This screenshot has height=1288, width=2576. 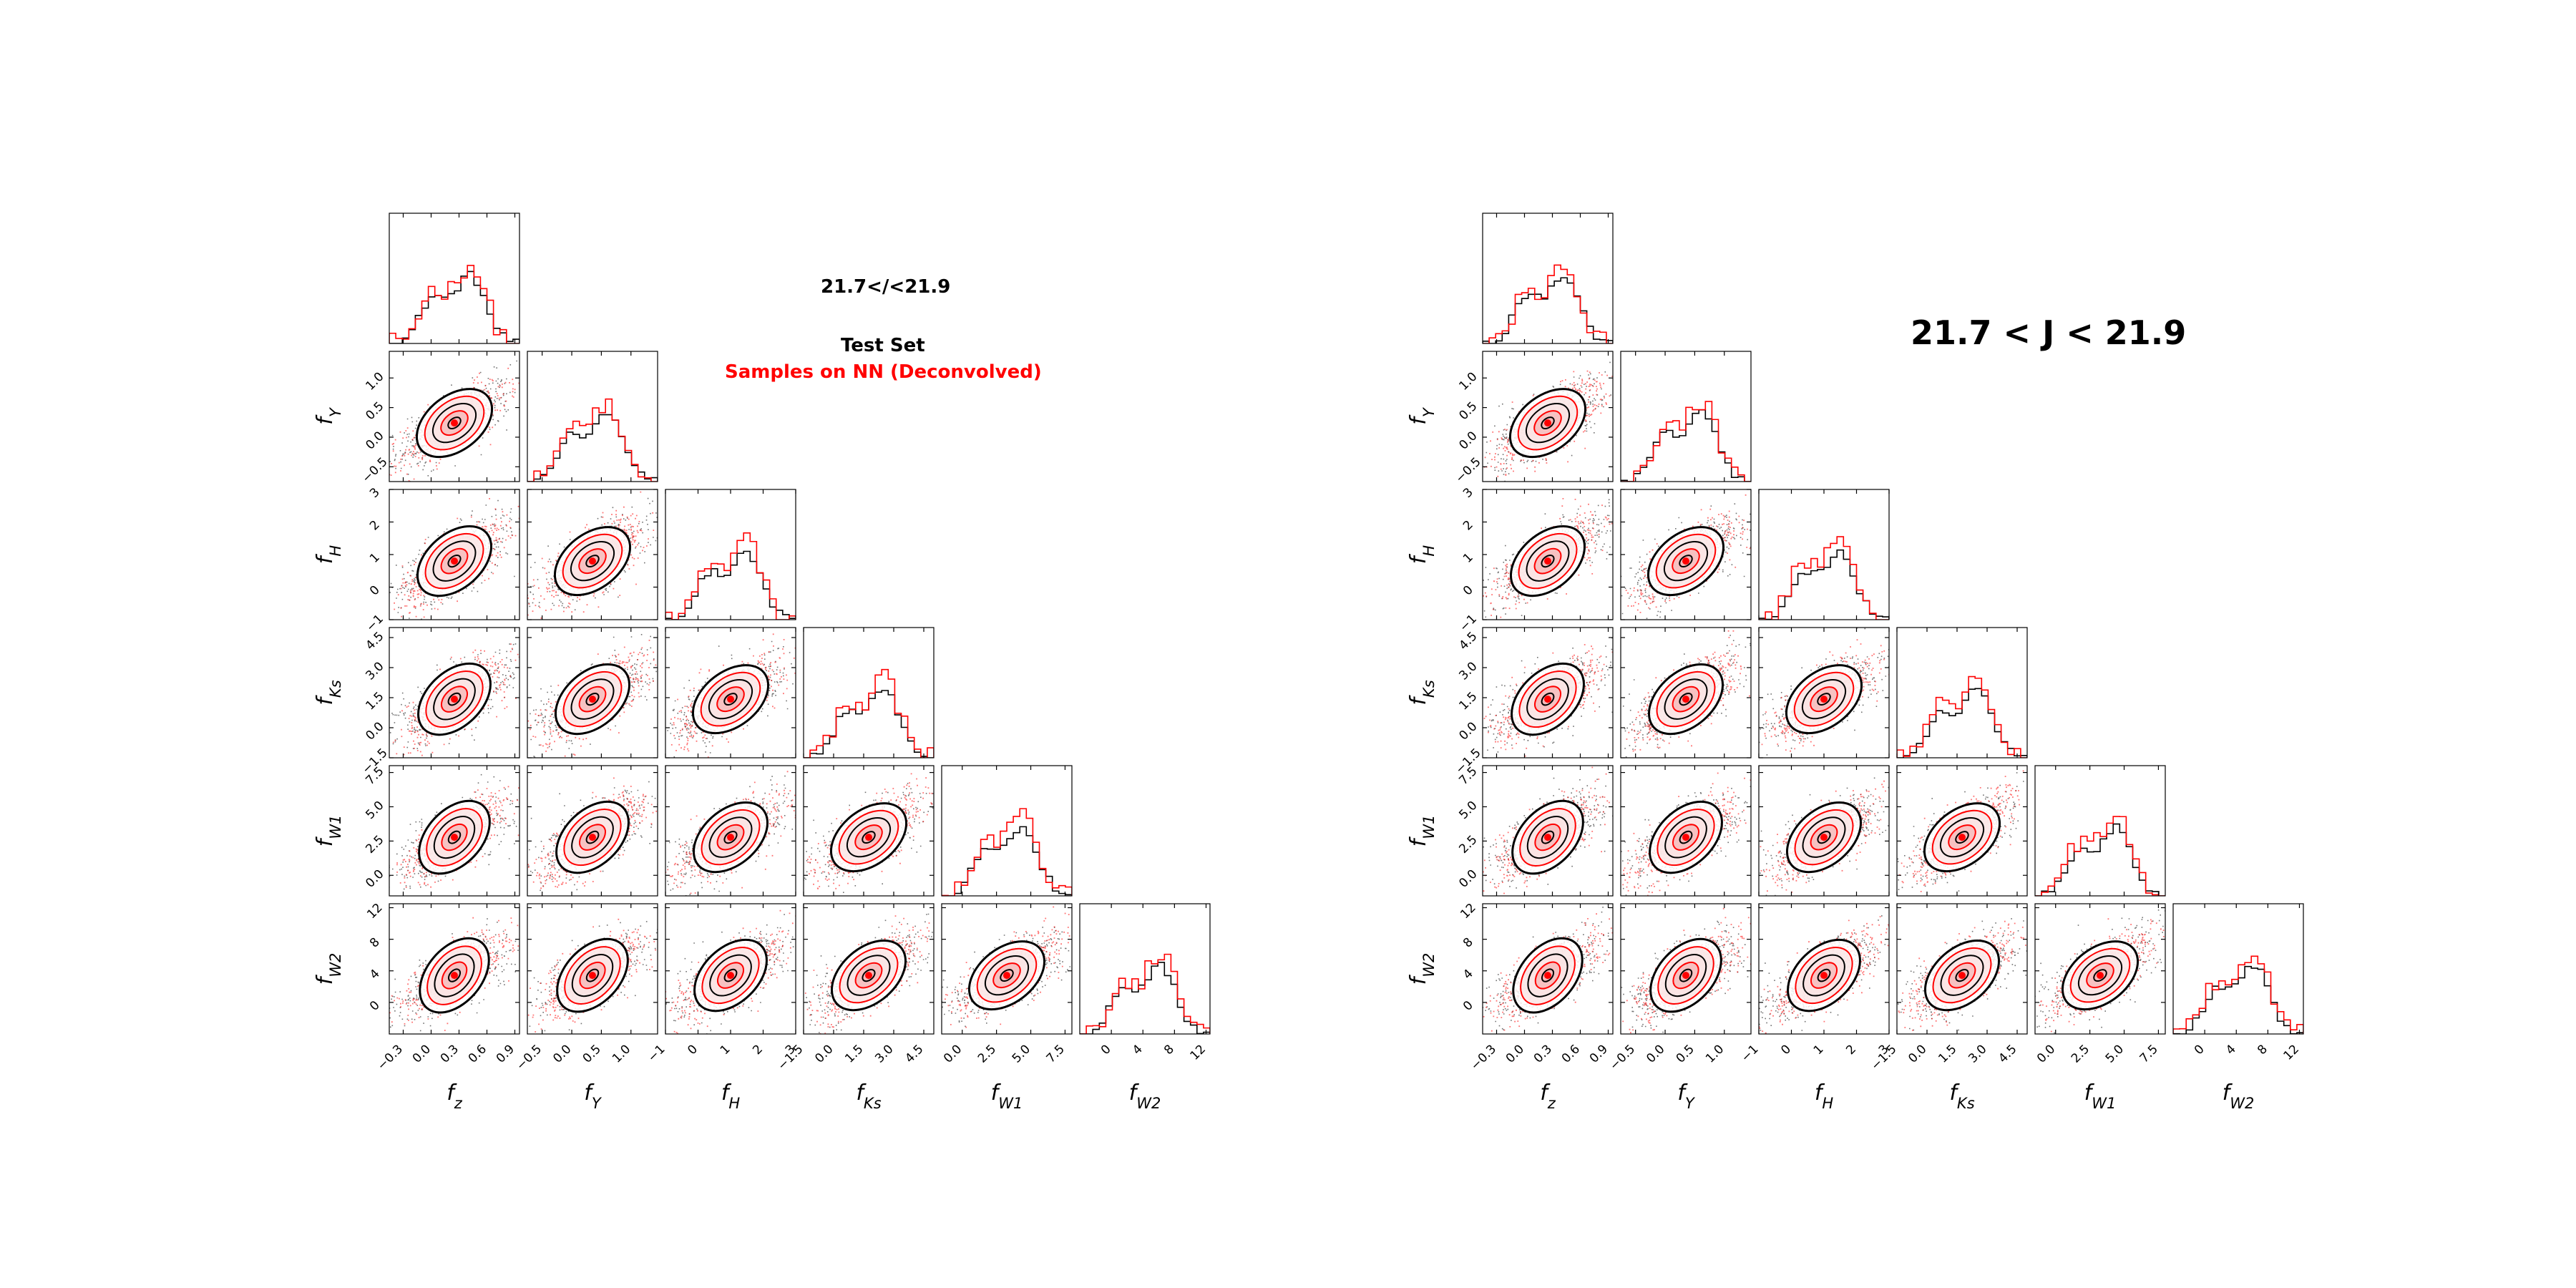 What do you see at coordinates (1422, 969) in the screenshot?
I see `y-axis-label: fW2` at bounding box center [1422, 969].